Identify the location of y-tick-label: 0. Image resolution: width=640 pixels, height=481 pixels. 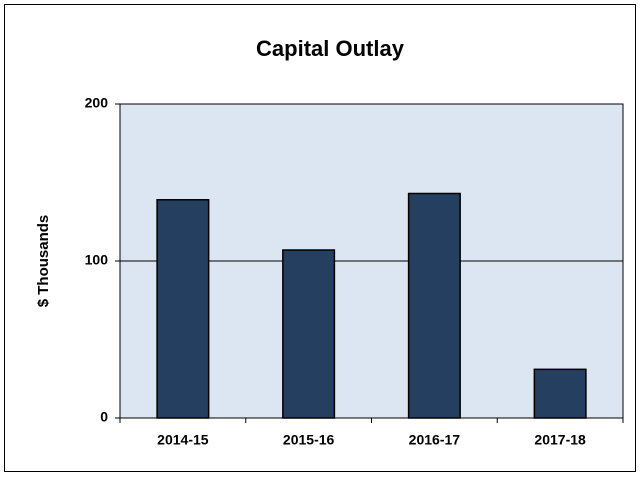
(104, 417).